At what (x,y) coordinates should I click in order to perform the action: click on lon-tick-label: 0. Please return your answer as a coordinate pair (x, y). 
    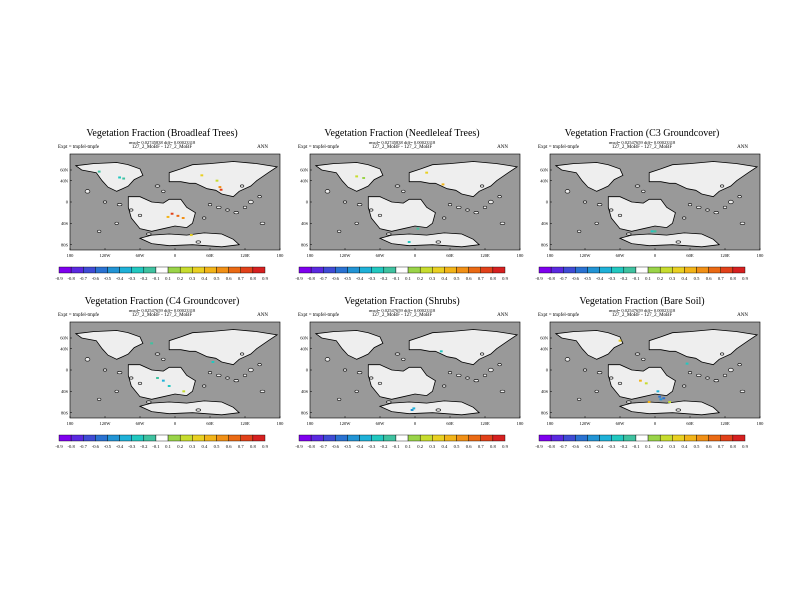
    Looking at the image, I should click on (415, 423).